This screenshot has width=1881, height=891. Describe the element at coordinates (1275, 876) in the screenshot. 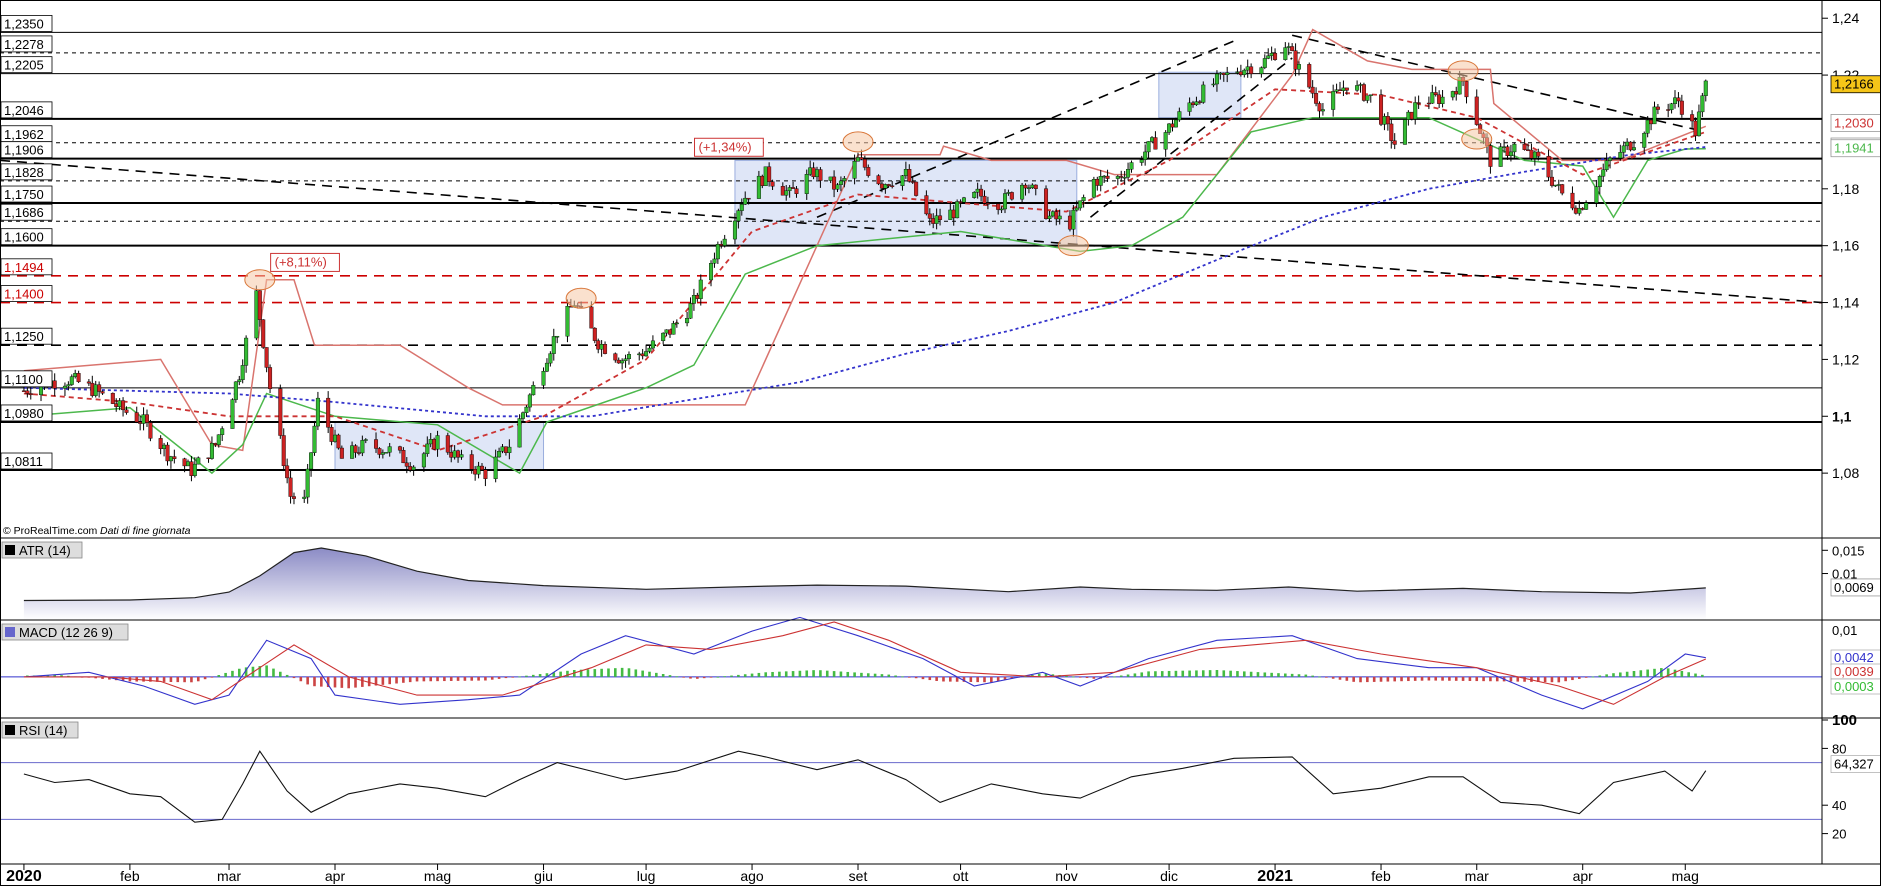

I see `x-tick-label: 2021` at that location.